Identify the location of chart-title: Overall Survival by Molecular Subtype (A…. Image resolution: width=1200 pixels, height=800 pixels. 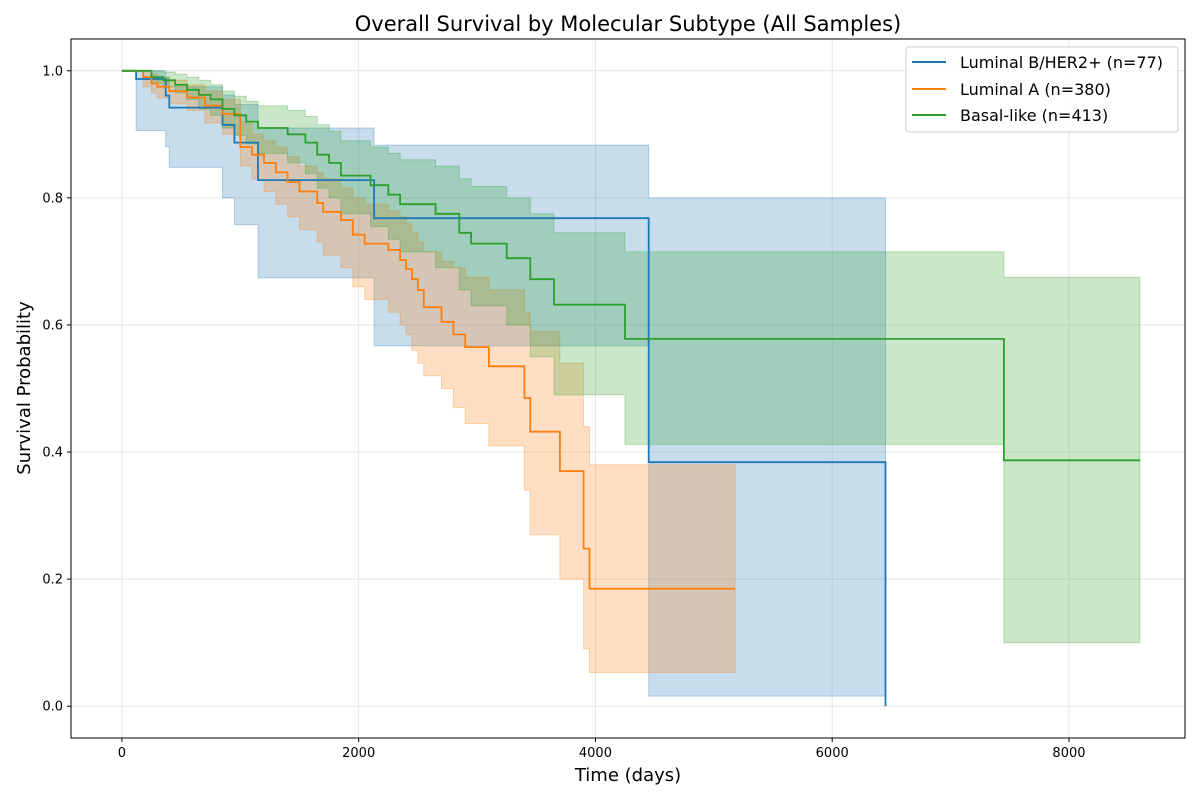
(628, 24).